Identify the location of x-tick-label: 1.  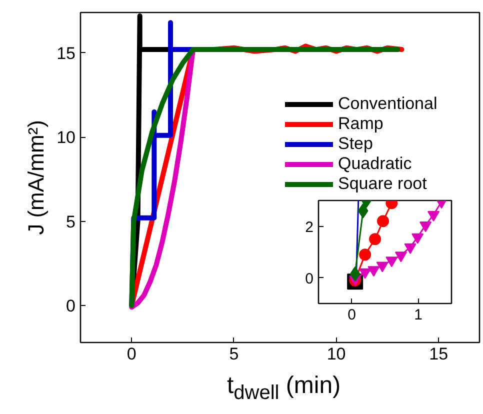
(418, 315).